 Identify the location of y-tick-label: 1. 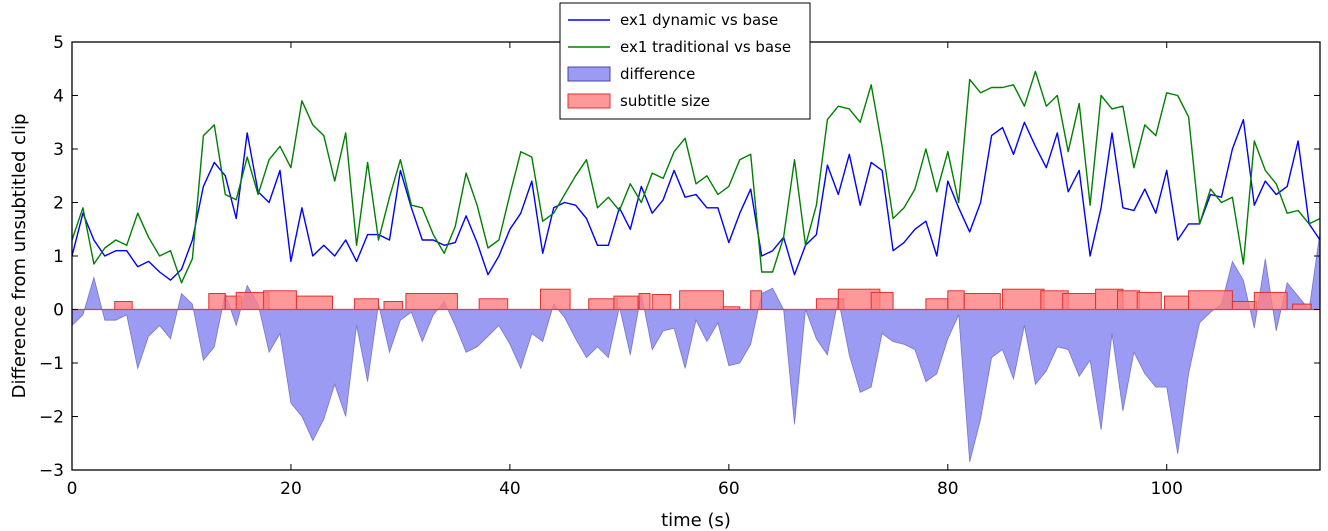
(58, 257).